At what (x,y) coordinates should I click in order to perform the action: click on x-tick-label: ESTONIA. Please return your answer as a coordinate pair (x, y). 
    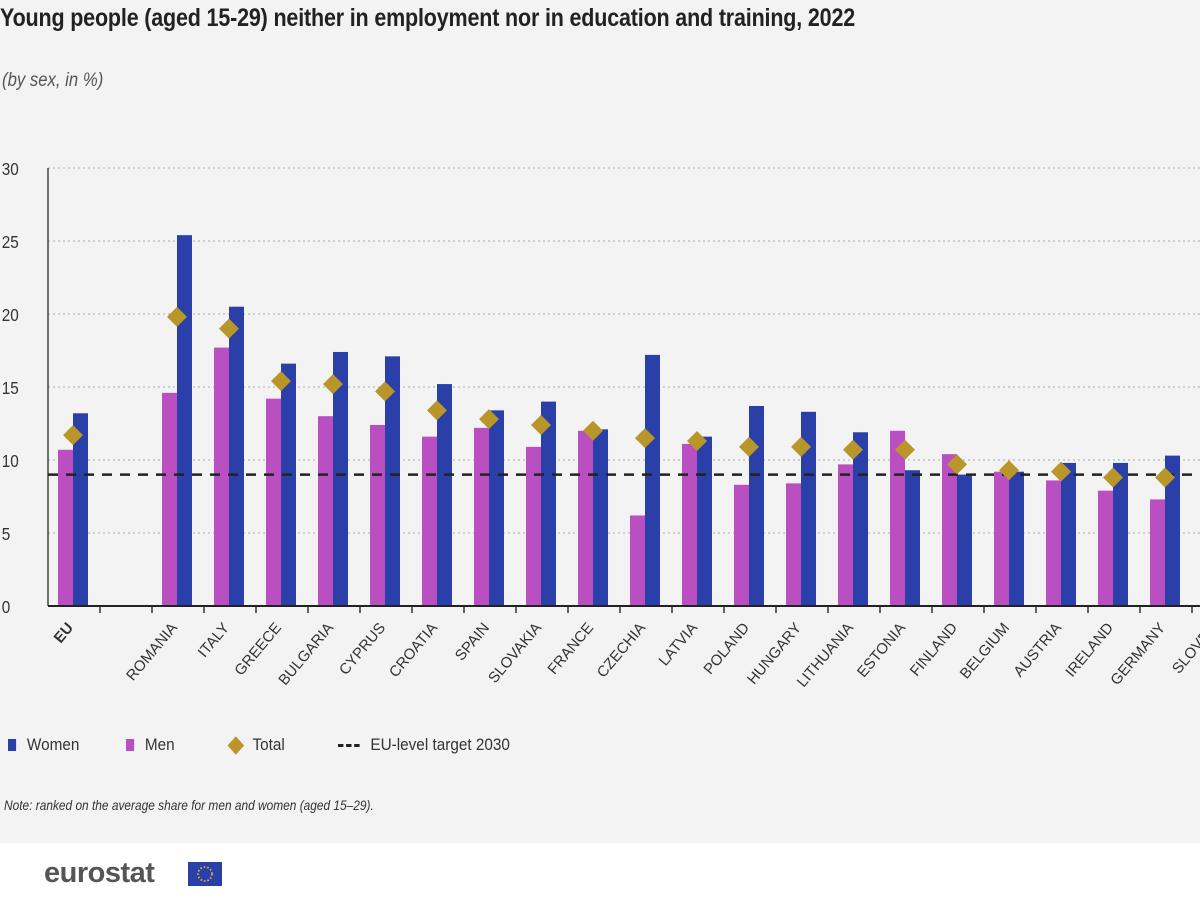
    Looking at the image, I should click on (881, 650).